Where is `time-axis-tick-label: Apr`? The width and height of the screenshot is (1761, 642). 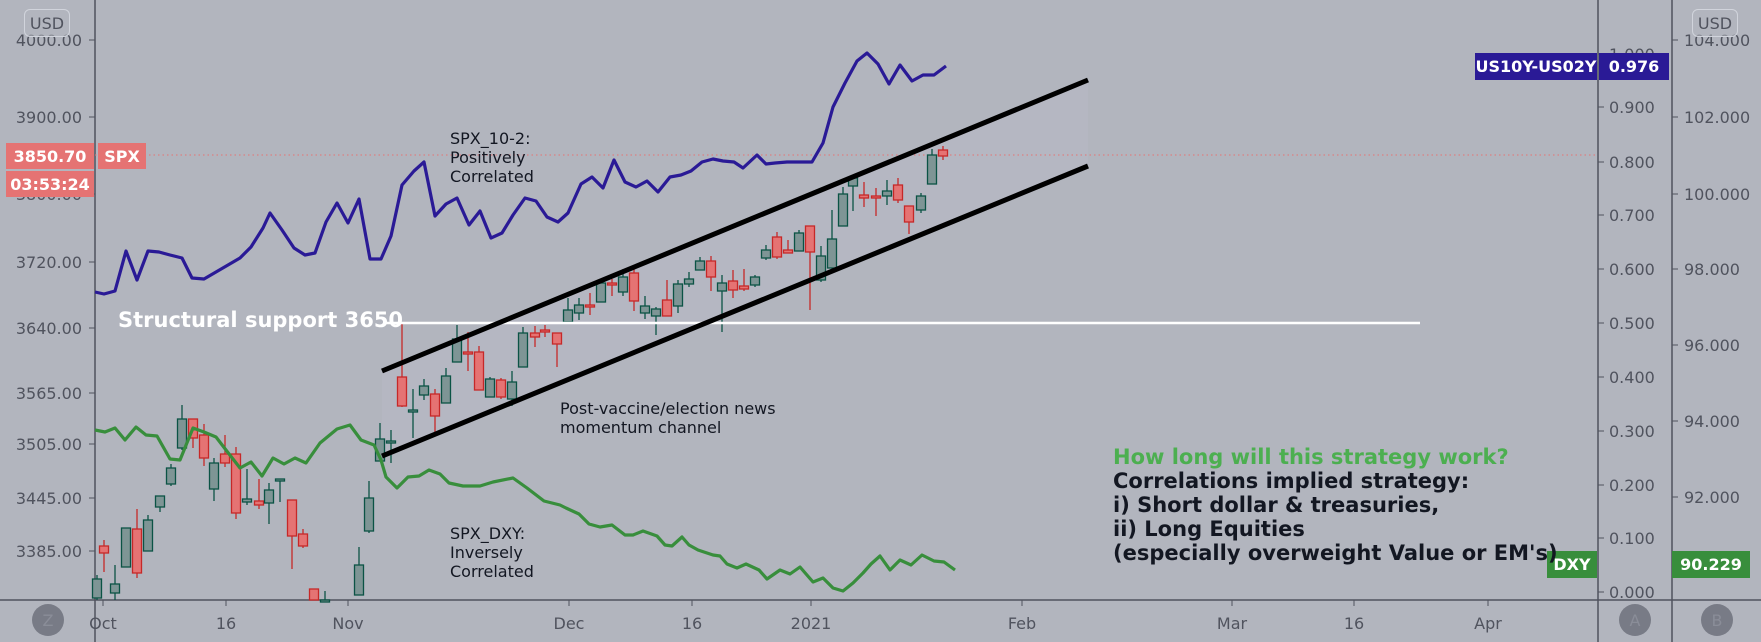 time-axis-tick-label: Apr is located at coordinates (1488, 623).